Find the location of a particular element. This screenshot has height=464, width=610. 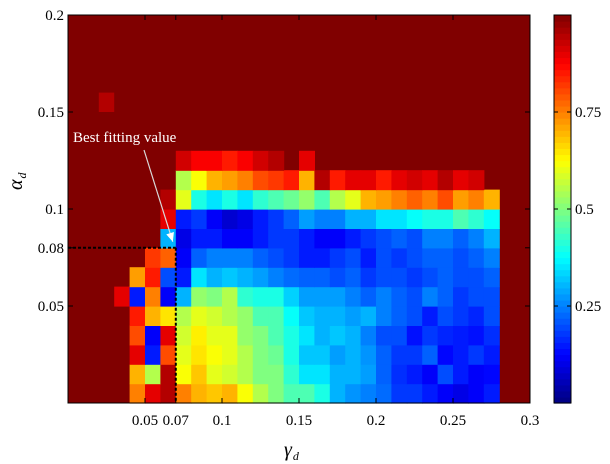

y-tick-label: 0.1 is located at coordinates (54, 210).